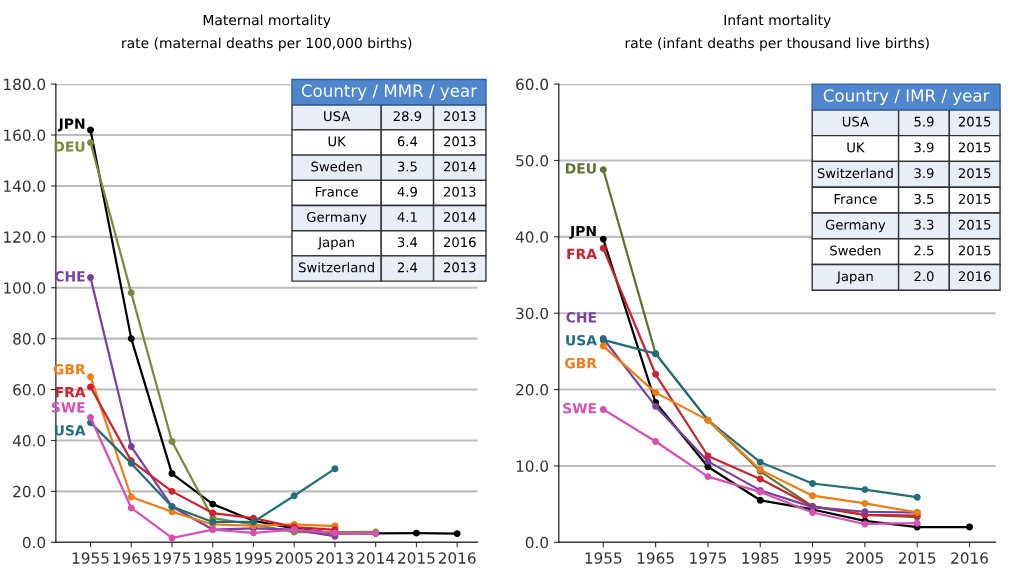 This screenshot has width=1016, height=580. Describe the element at coordinates (267, 21) in the screenshot. I see `chart-title: Maternal mortality` at that location.